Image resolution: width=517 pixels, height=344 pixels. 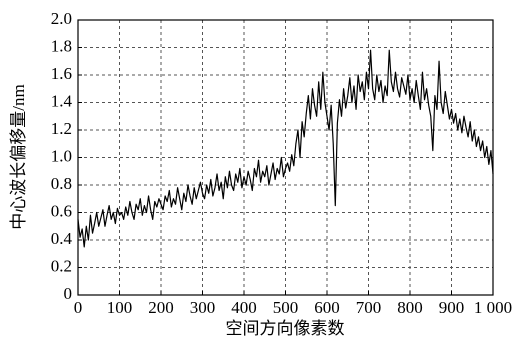 What do you see at coordinates (120, 307) in the screenshot?
I see `x-tick-label: 100` at bounding box center [120, 307].